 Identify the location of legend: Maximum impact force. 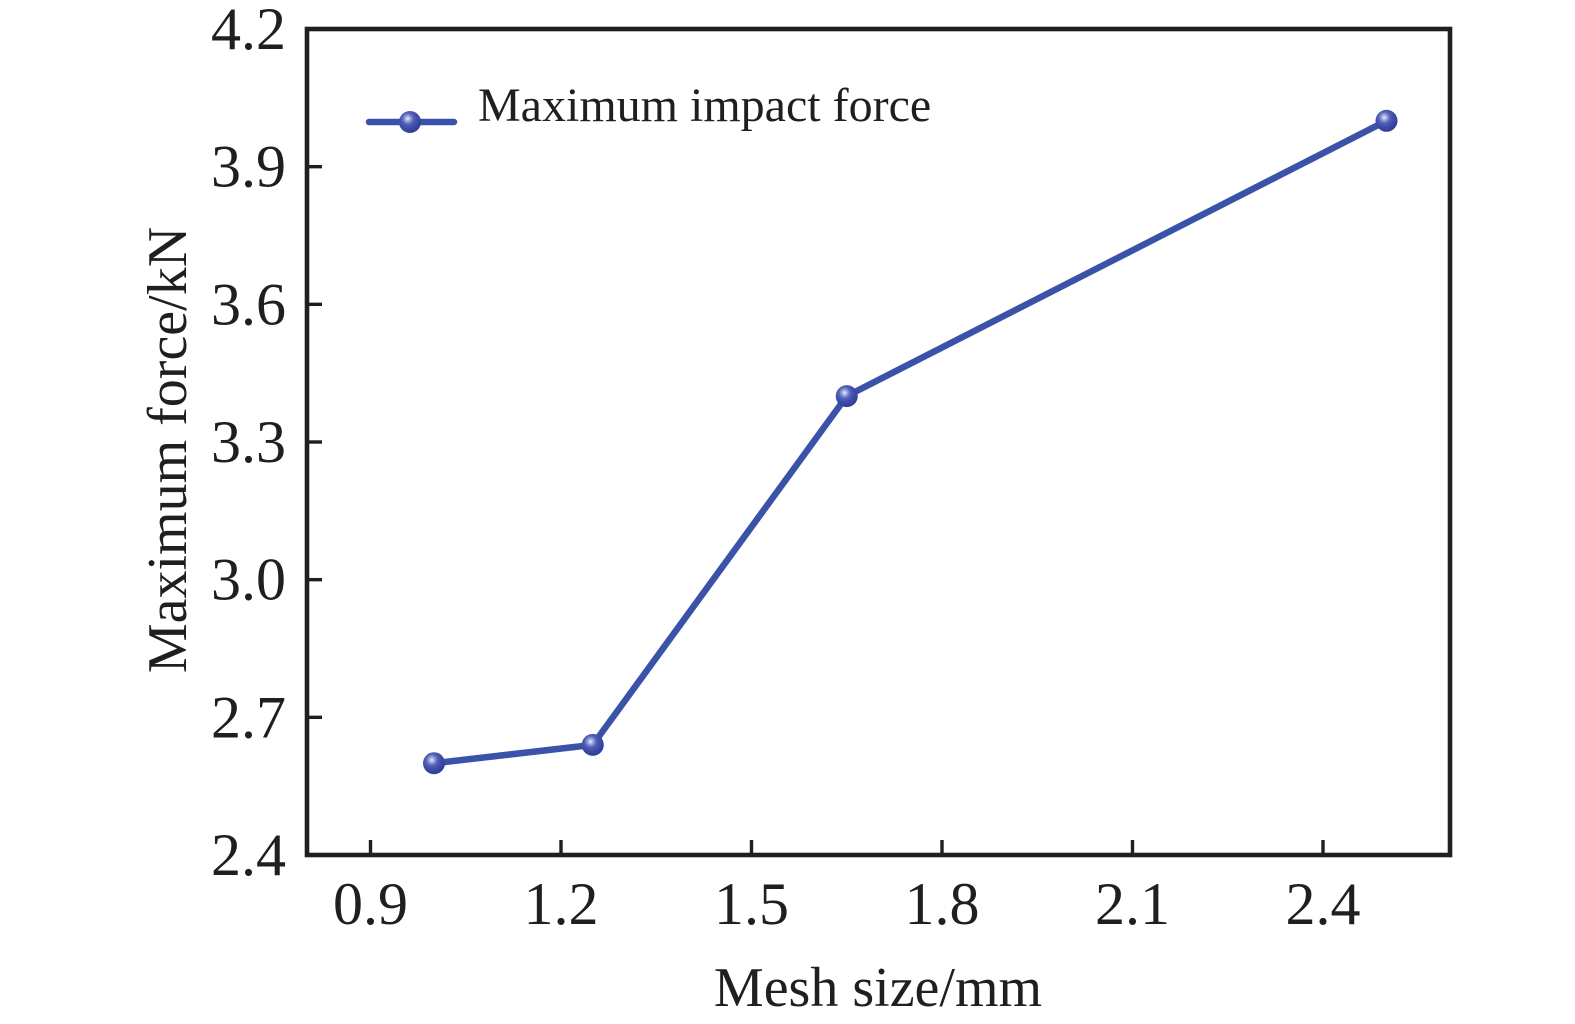
(648, 106).